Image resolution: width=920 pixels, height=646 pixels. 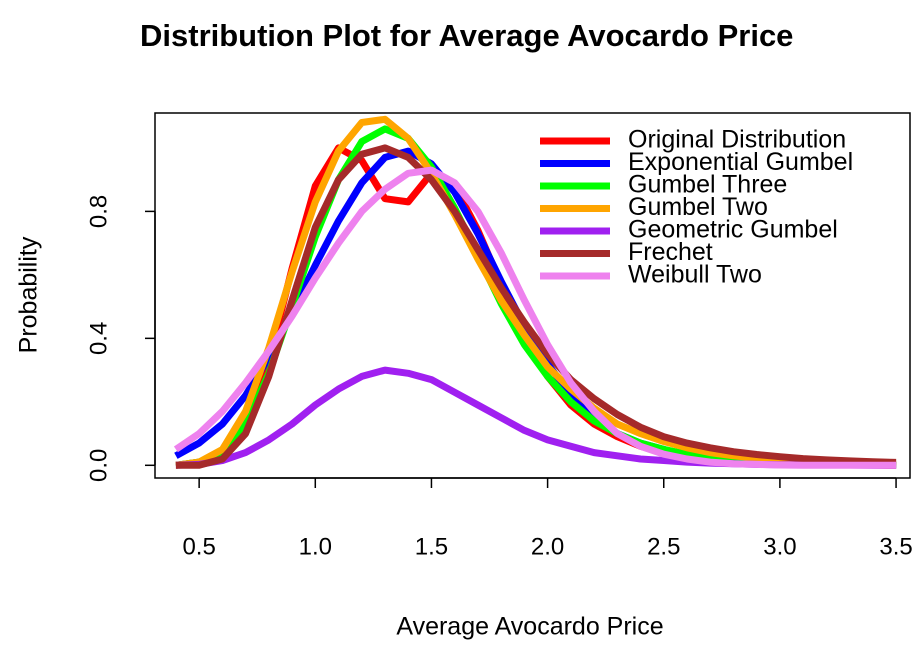 I want to click on legend-label: Original Distribution, so click(x=737, y=140).